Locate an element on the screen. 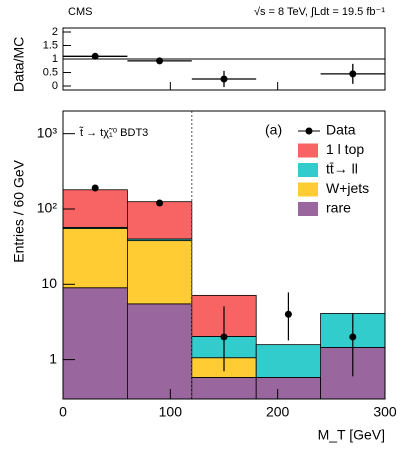 The height and width of the screenshot is (459, 407). y-tick-label: 0 is located at coordinates (55, 86).